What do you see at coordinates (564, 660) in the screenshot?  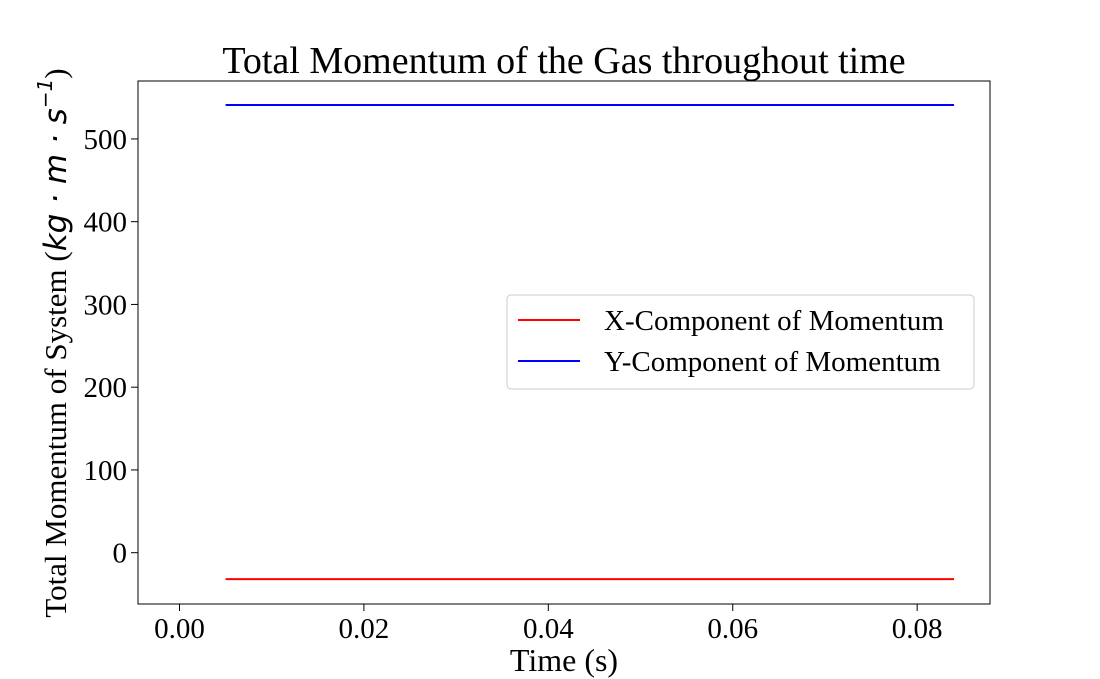 I see `x-axis-label: Time (s)` at bounding box center [564, 660].